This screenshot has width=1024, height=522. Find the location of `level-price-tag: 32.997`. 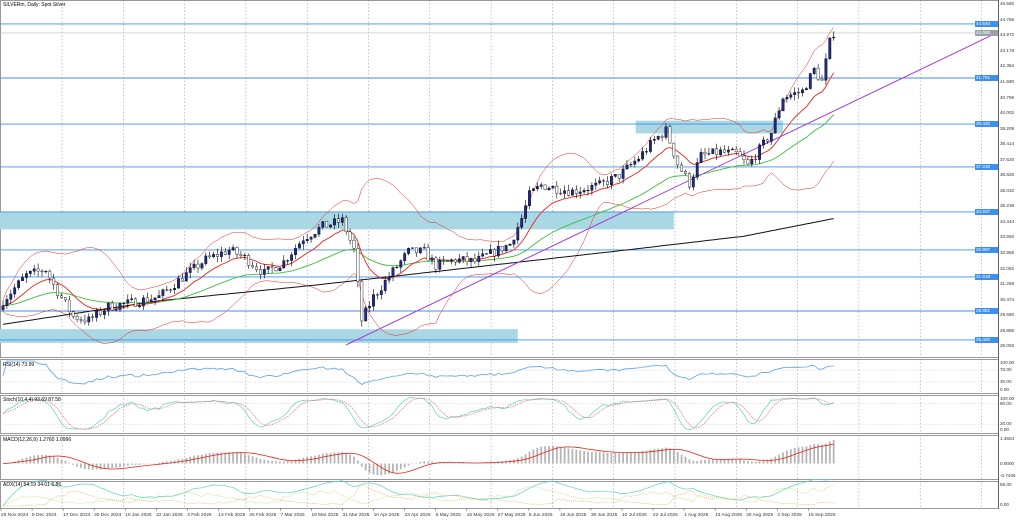

level-price-tag: 32.997 is located at coordinates (986, 250).